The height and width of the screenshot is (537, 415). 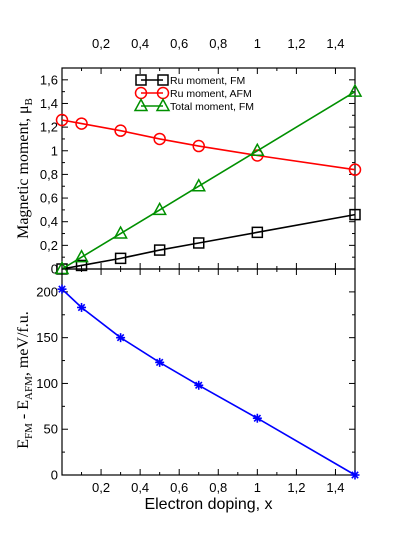 What do you see at coordinates (101, 43) in the screenshot?
I see `x-tick-label-top: 0,2` at bounding box center [101, 43].